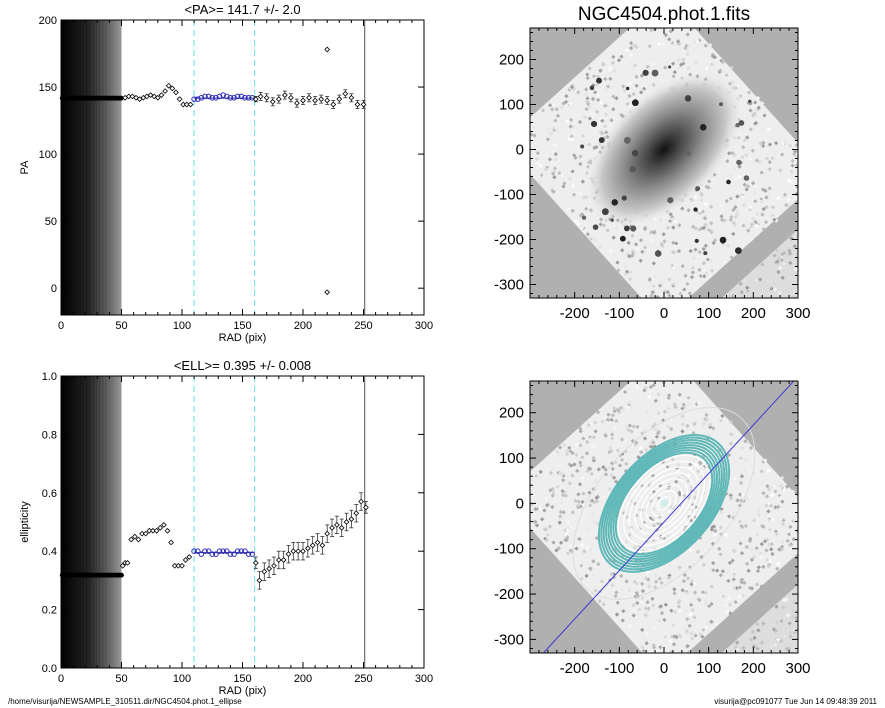  What do you see at coordinates (753, 612) in the screenshot?
I see `field-strip` at bounding box center [753, 612].